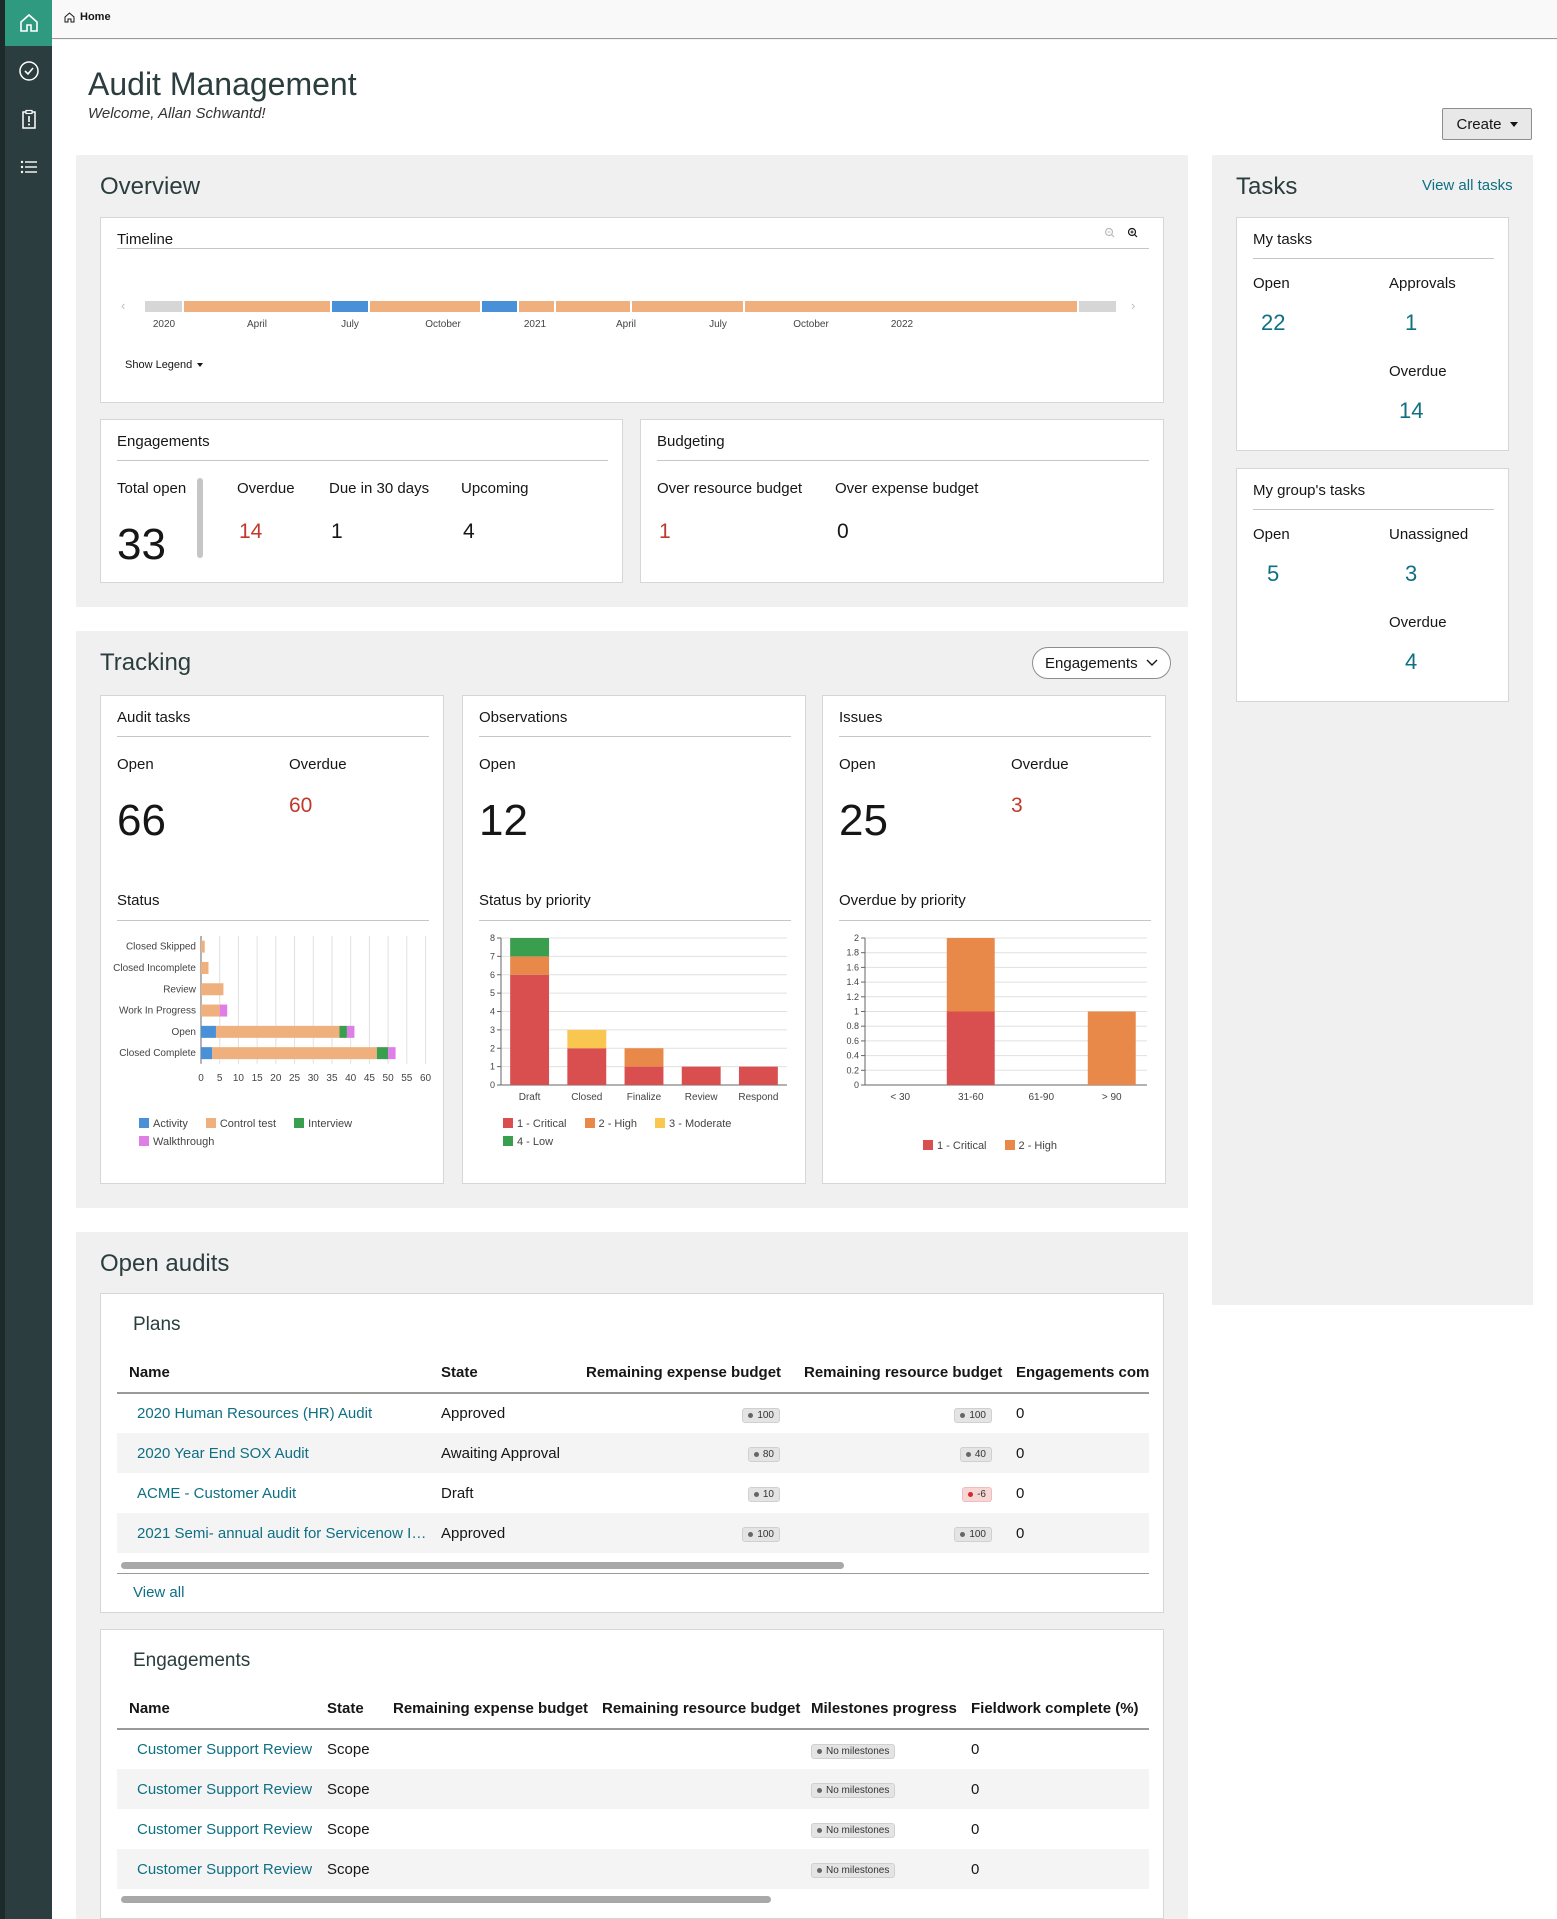 Image resolution: width=1557 pixels, height=1919 pixels. Describe the element at coordinates (176, 1142) in the screenshot. I see `status-legend-item: Walkthrough` at that location.